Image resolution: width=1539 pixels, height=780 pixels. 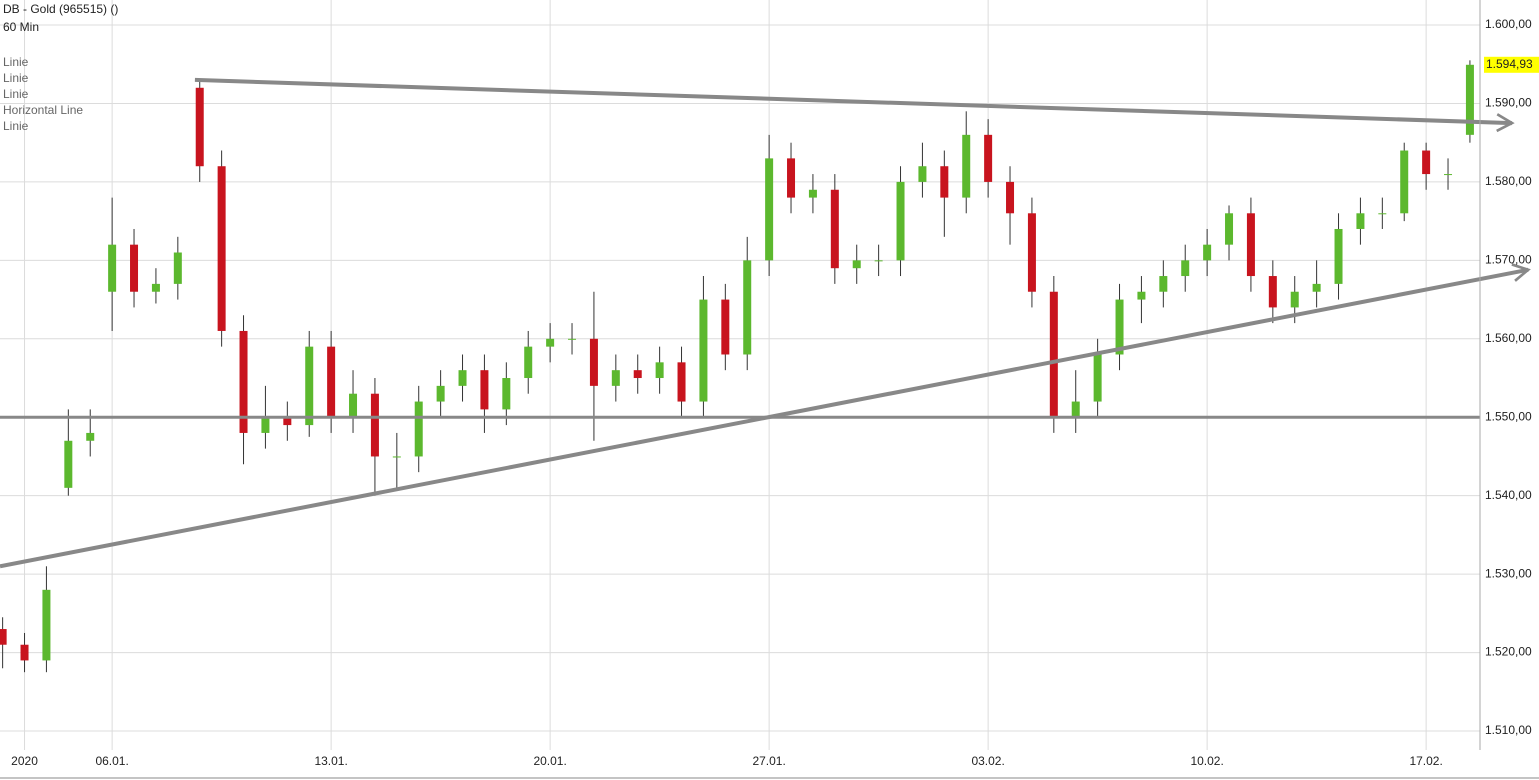 What do you see at coordinates (1425, 761) in the screenshot?
I see `x-tick-label: 17.02.` at bounding box center [1425, 761].